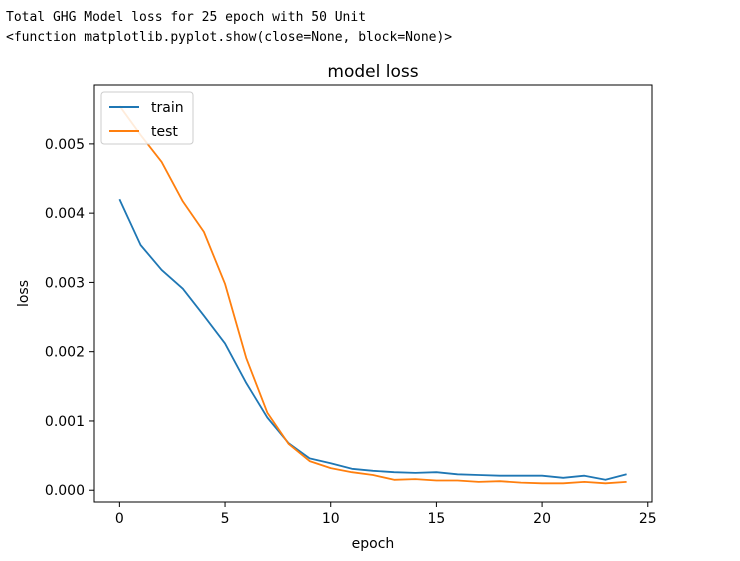  What do you see at coordinates (147, 118) in the screenshot?
I see `legend: train test` at bounding box center [147, 118].